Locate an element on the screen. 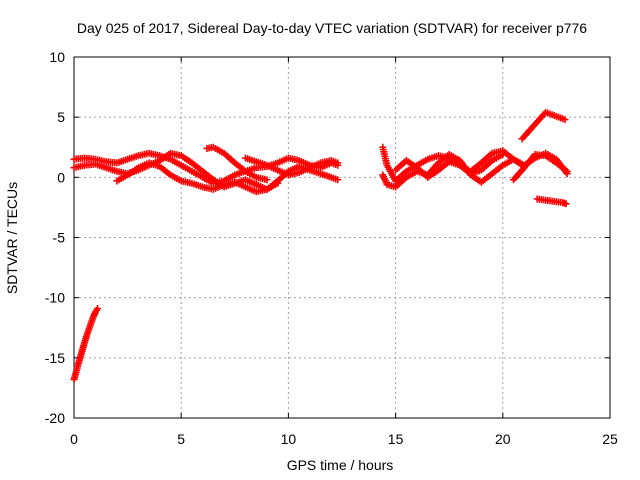 This screenshot has width=640, height=480. y-axis-label: SDTVAR / TECUs is located at coordinates (12, 238).